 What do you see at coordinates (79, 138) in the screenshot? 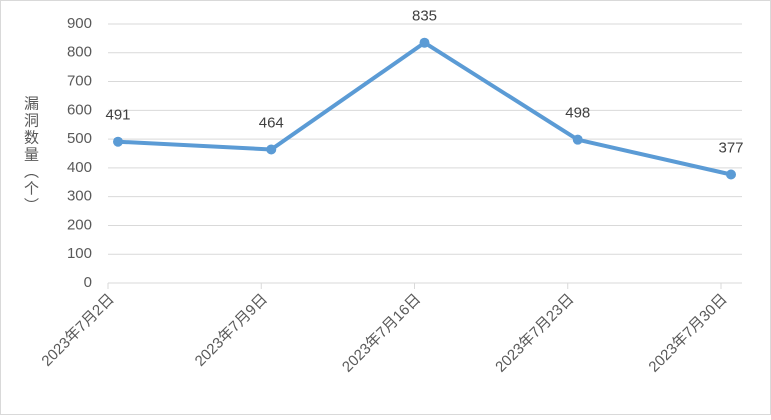
I see `y-tick-label: 500` at bounding box center [79, 138].